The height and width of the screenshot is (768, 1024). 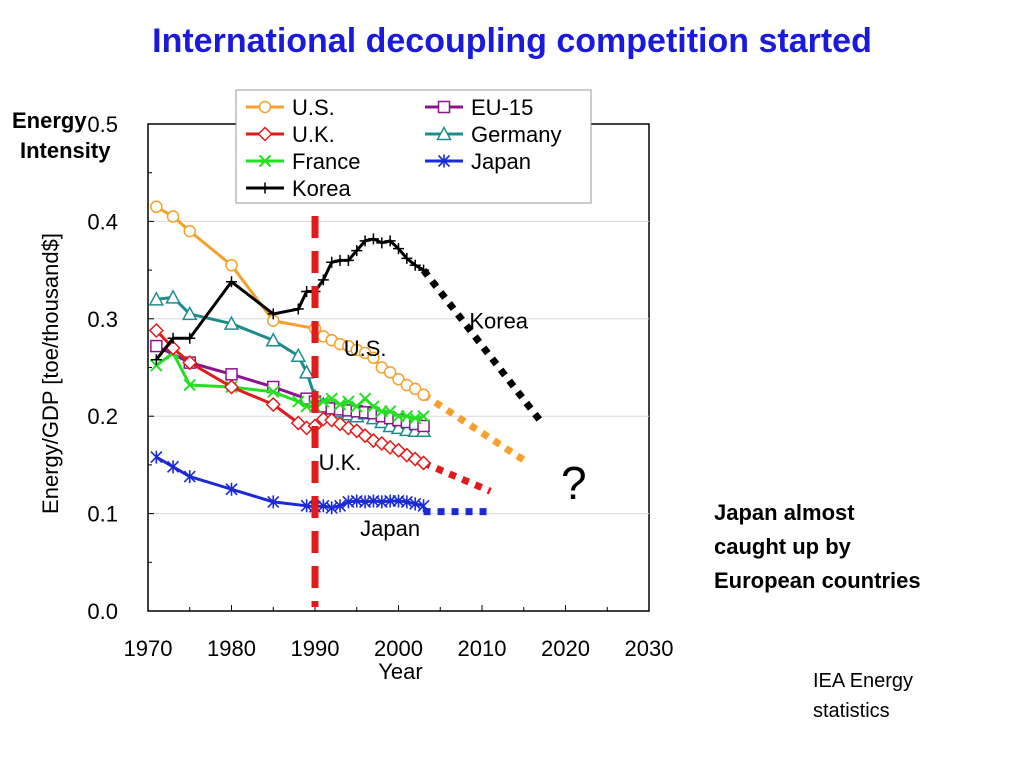 I want to click on series-japan, so click(x=320, y=483).